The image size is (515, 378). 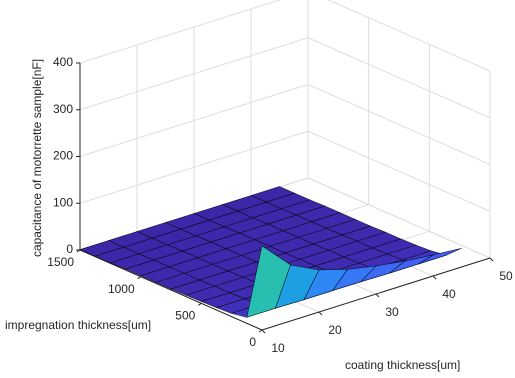 What do you see at coordinates (60, 262) in the screenshot?
I see `y-tick-label: 1500` at bounding box center [60, 262].